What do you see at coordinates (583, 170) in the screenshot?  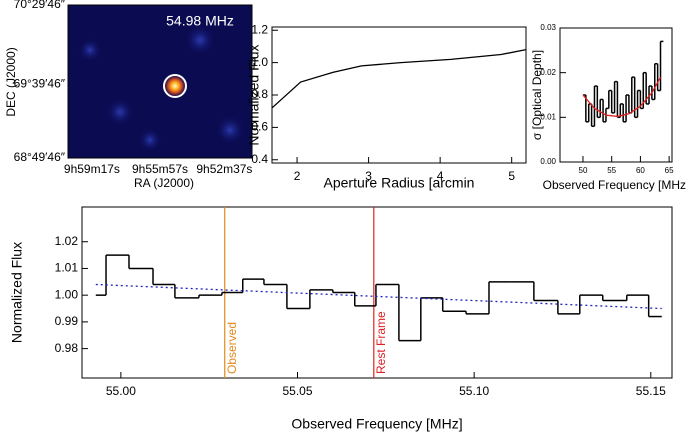 I see `x-tick-label: 50` at bounding box center [583, 170].